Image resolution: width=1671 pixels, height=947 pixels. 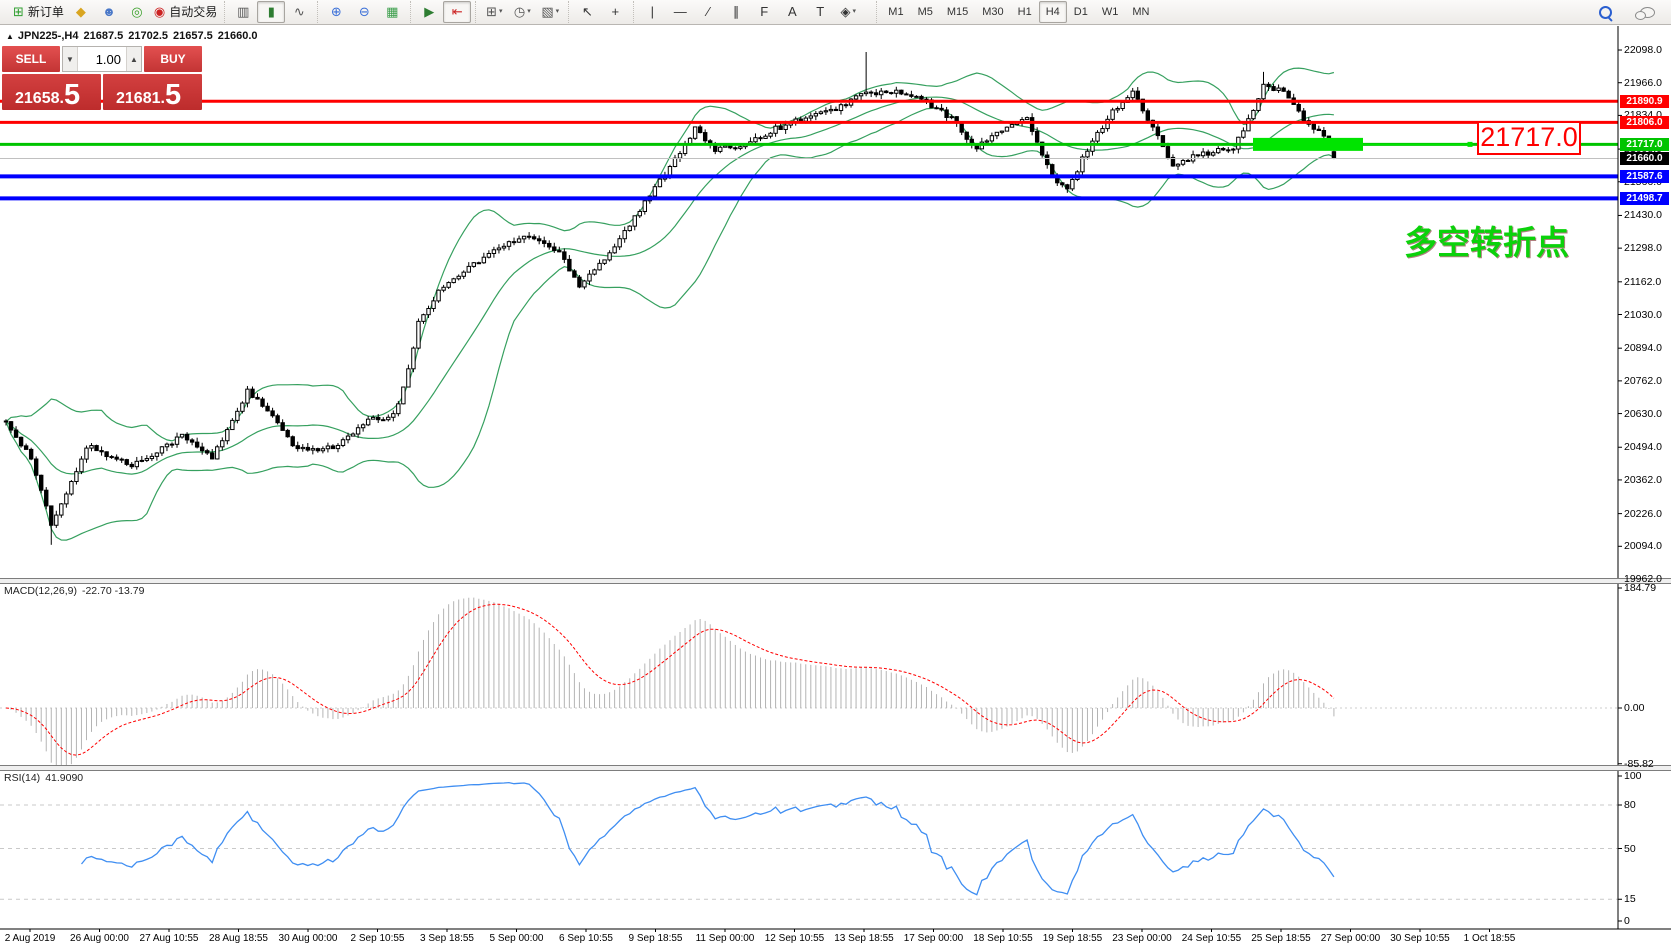 What do you see at coordinates (1643, 50) in the screenshot?
I see `price-axis-tick: 22098.0` at bounding box center [1643, 50].